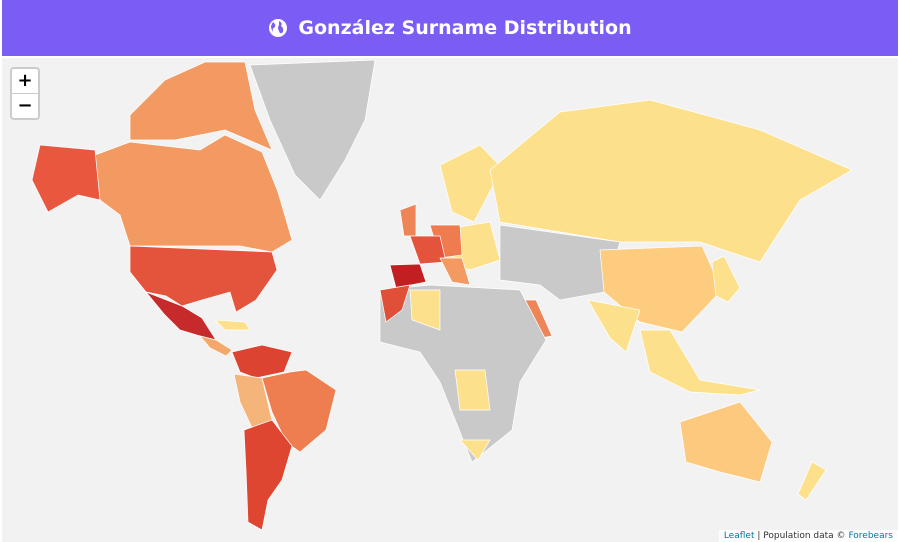 This screenshot has width=900, height=542. I want to click on globe-icon, so click(278, 28).